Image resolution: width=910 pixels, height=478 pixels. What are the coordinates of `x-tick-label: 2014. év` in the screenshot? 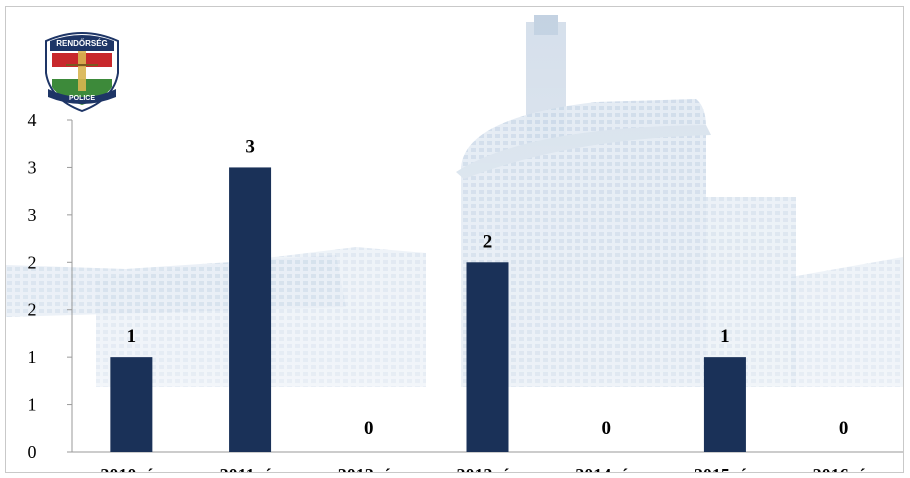 It's located at (606, 468).